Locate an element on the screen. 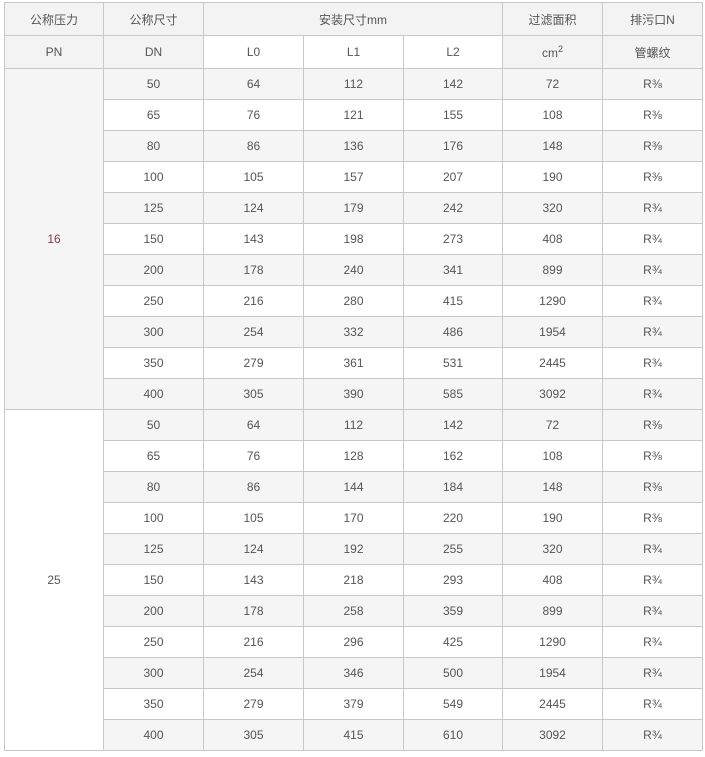  table-row: 100 105 170 220 190 R⅜ is located at coordinates (354, 518).